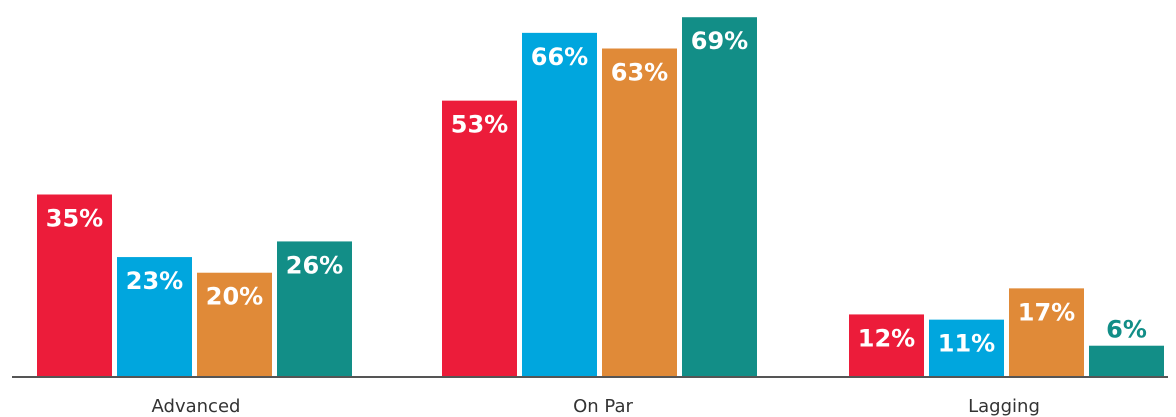 The image size is (1176, 417). What do you see at coordinates (479, 125) in the screenshot?
I see `value-label-on-par-1: 53%` at bounding box center [479, 125].